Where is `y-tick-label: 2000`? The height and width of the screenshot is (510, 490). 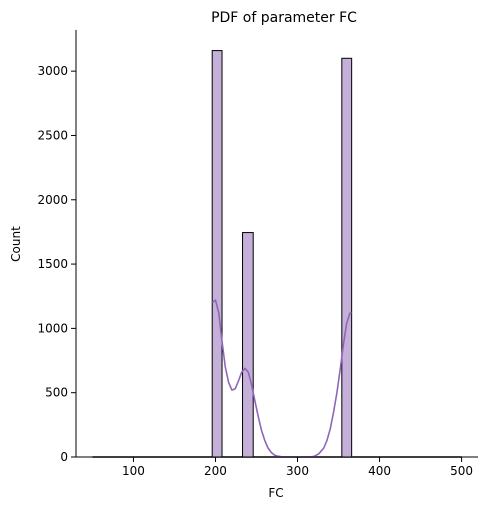
y-tick-label: 2000 is located at coordinates (52, 200).